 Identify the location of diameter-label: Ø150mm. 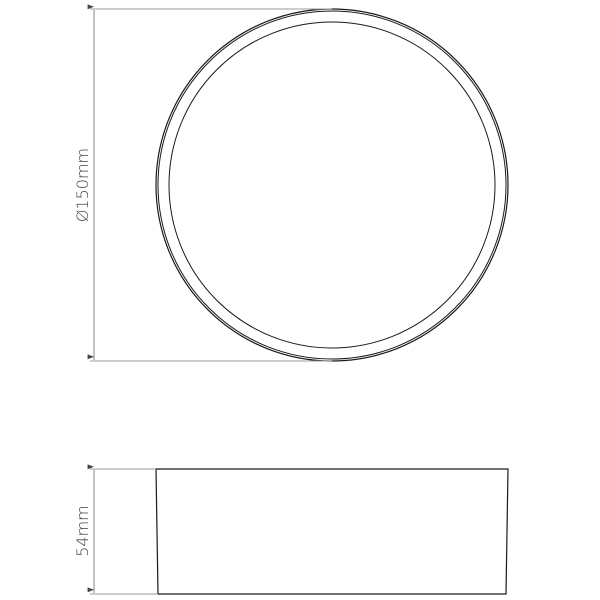
(82, 185).